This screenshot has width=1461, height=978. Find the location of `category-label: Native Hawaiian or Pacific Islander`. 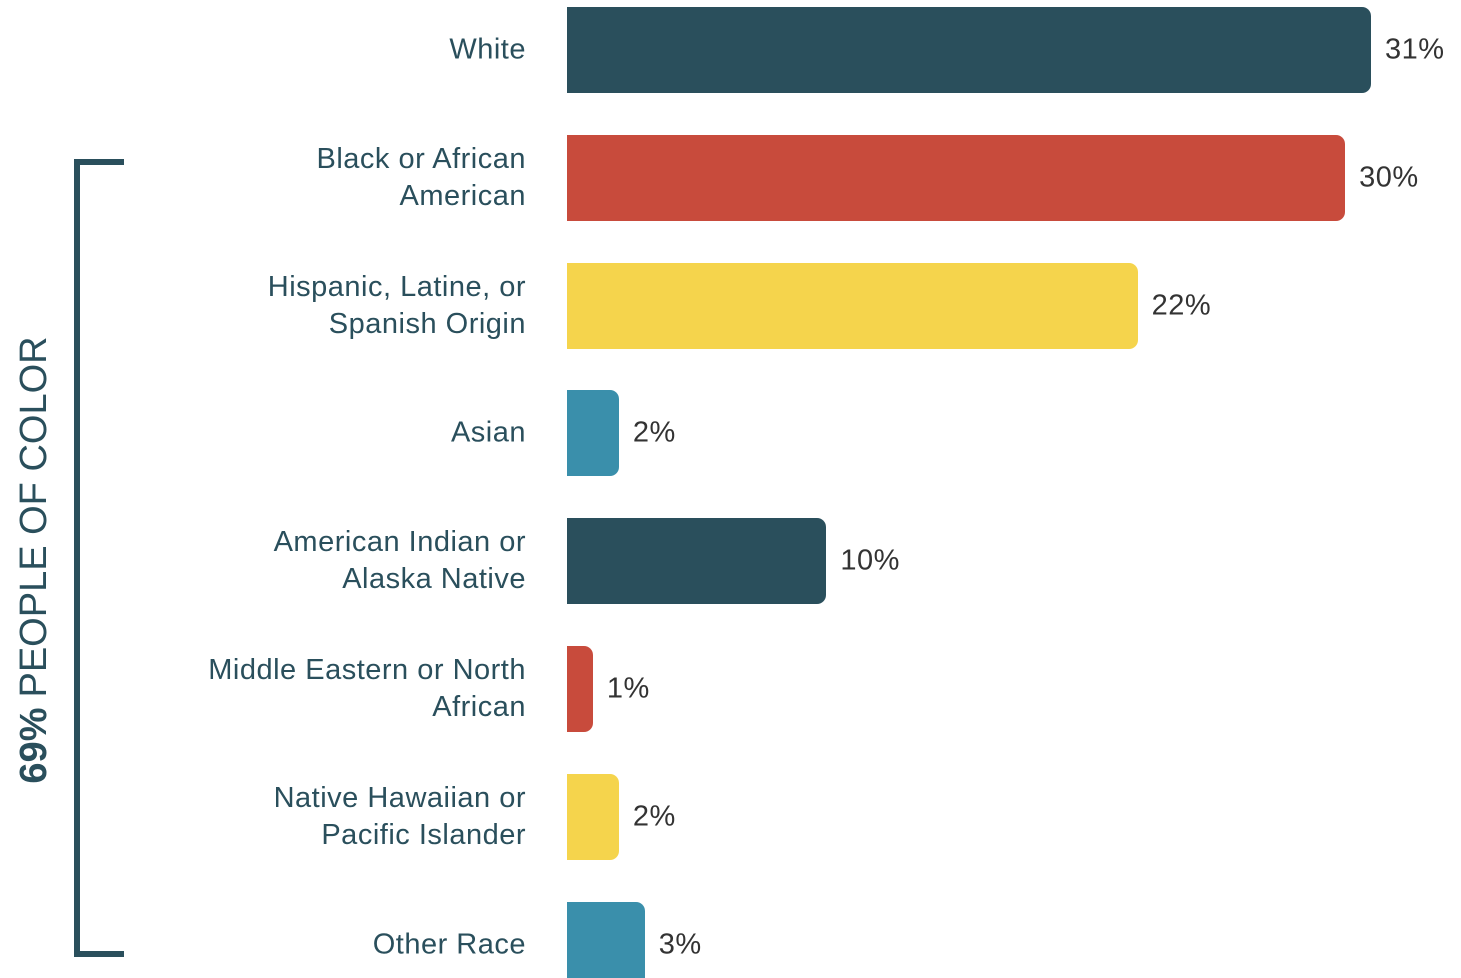

category-label: Native Hawaiian or Pacific Islander is located at coordinates (399, 816).